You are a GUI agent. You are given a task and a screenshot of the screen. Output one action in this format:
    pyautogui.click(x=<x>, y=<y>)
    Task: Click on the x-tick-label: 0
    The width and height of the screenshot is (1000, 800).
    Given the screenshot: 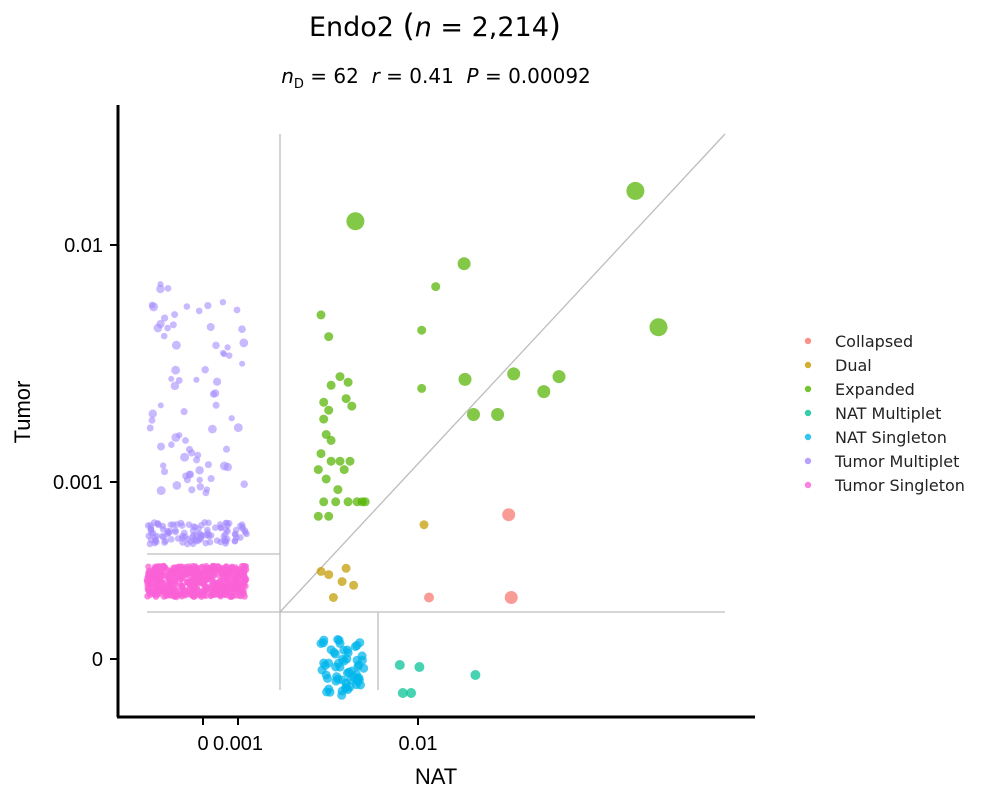 What is the action you would take?
    pyautogui.click(x=202, y=744)
    